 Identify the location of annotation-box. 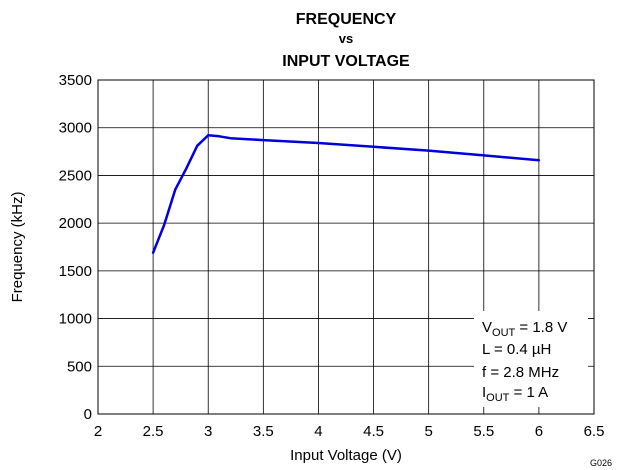
(531, 359).